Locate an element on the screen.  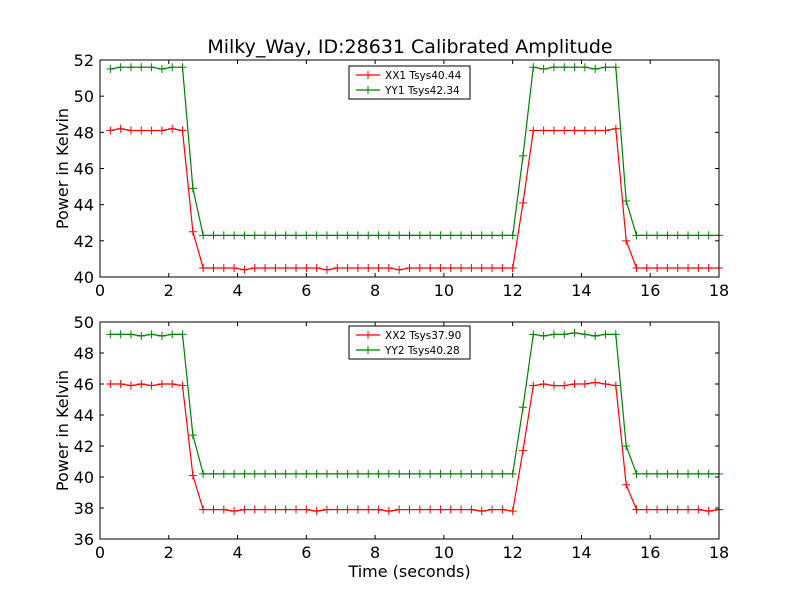
x-tick-label: 10 is located at coordinates (444, 290).